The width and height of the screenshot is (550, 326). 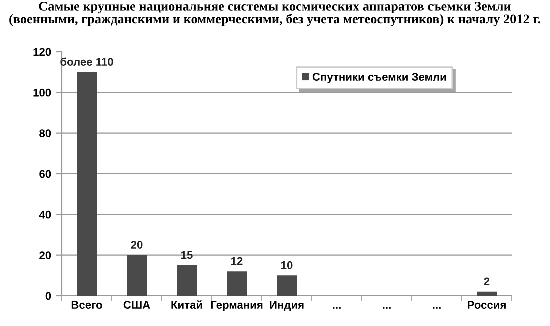 What do you see at coordinates (237, 261) in the screenshot?
I see `data-label: 12` at bounding box center [237, 261].